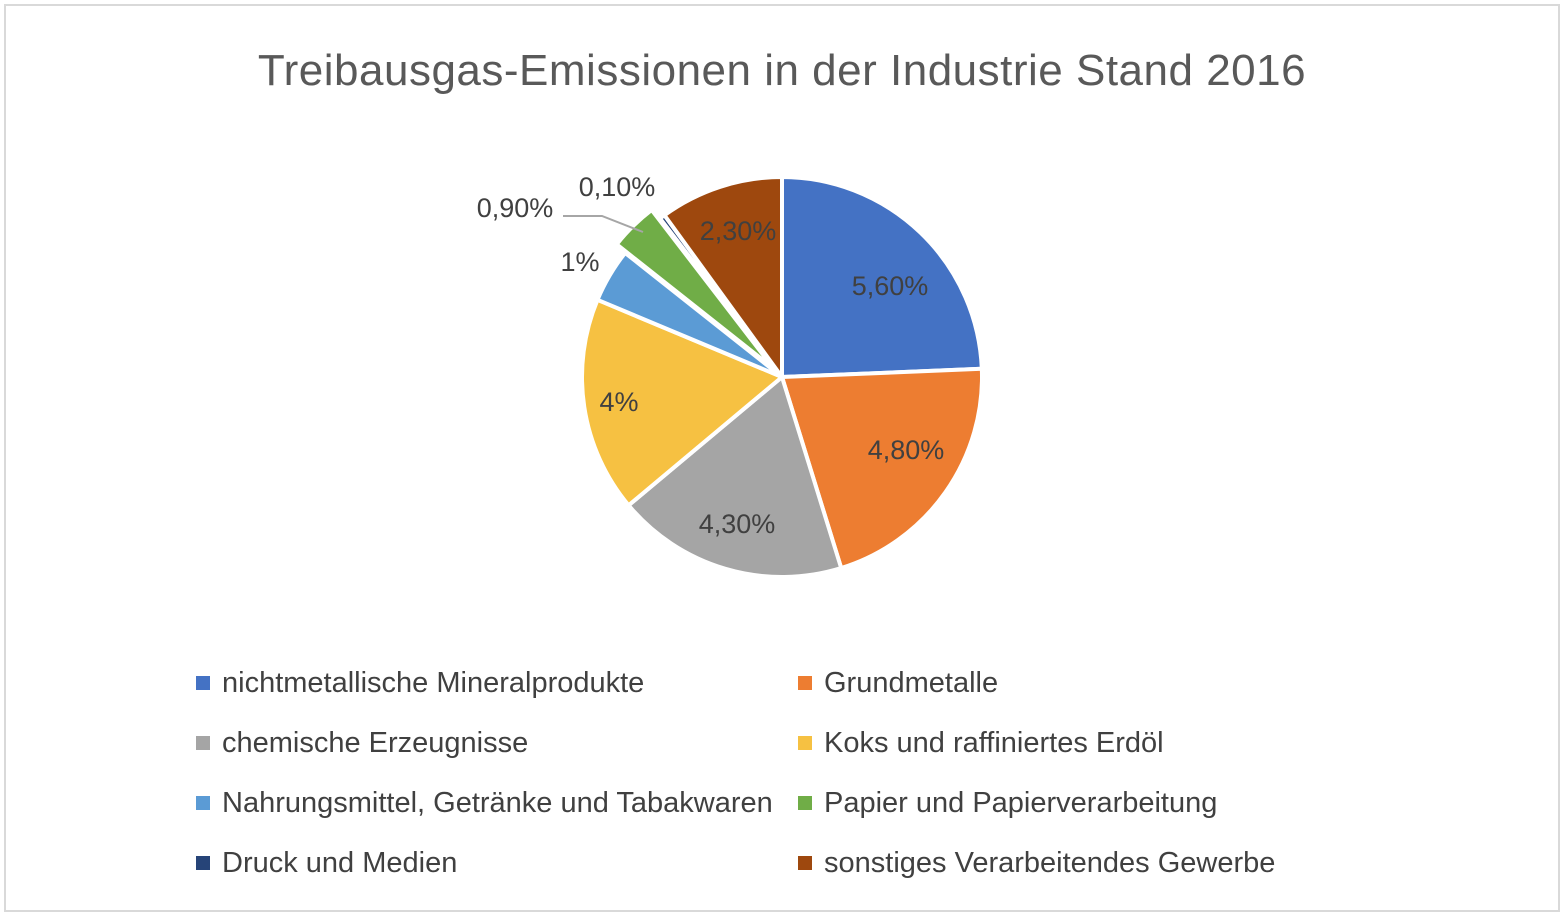  I want to click on legend-item-chemische-erzeugnisse: chemische Erzeugnisse, so click(362, 743).